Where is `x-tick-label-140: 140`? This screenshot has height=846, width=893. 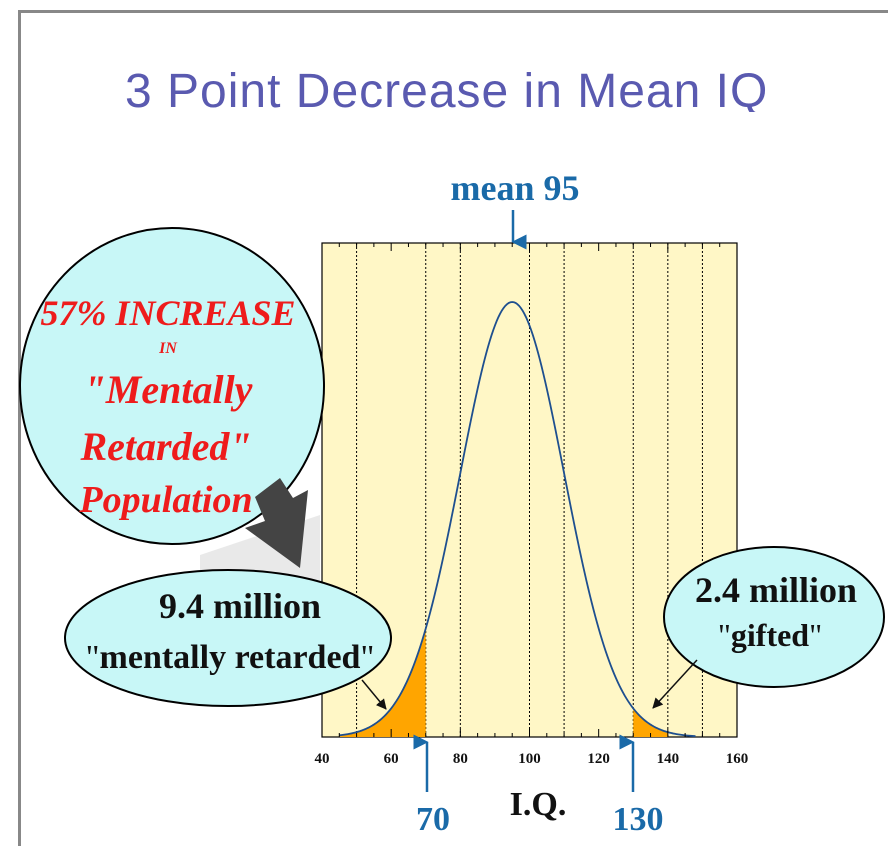
x-tick-label-140: 140 is located at coordinates (668, 759).